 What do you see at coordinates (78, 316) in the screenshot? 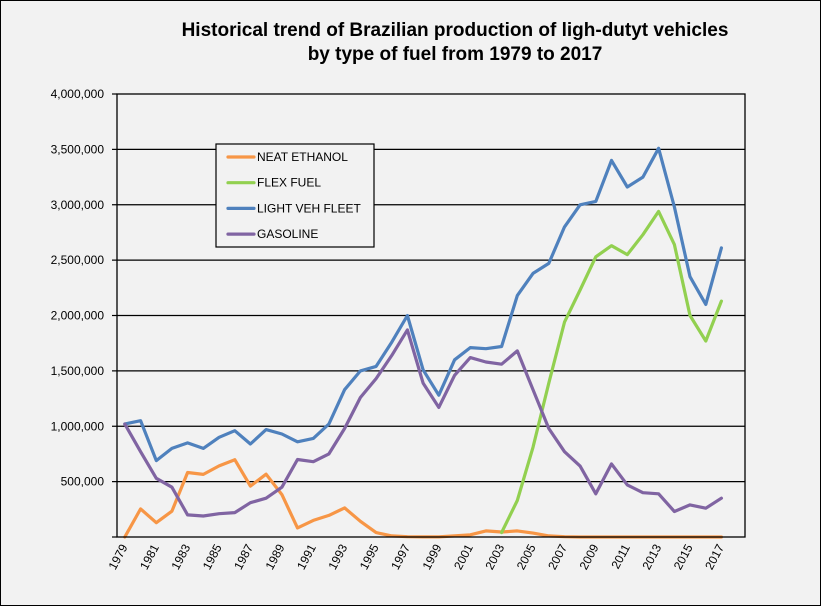
I see `y-tick-label: 2,000,000` at bounding box center [78, 316].